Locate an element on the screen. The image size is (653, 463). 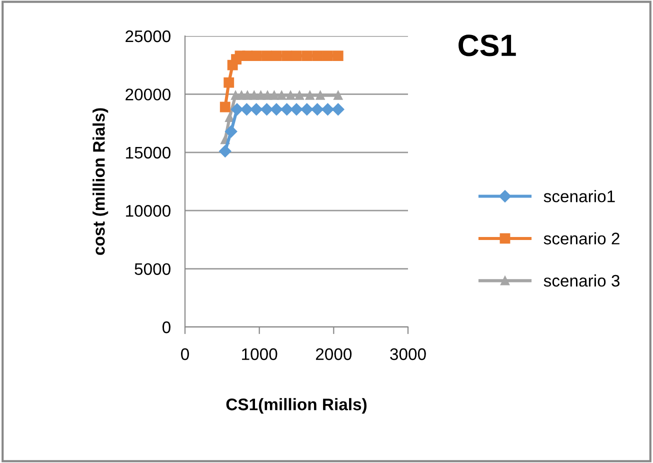
legend-label: scenario 2 is located at coordinates (582, 238).